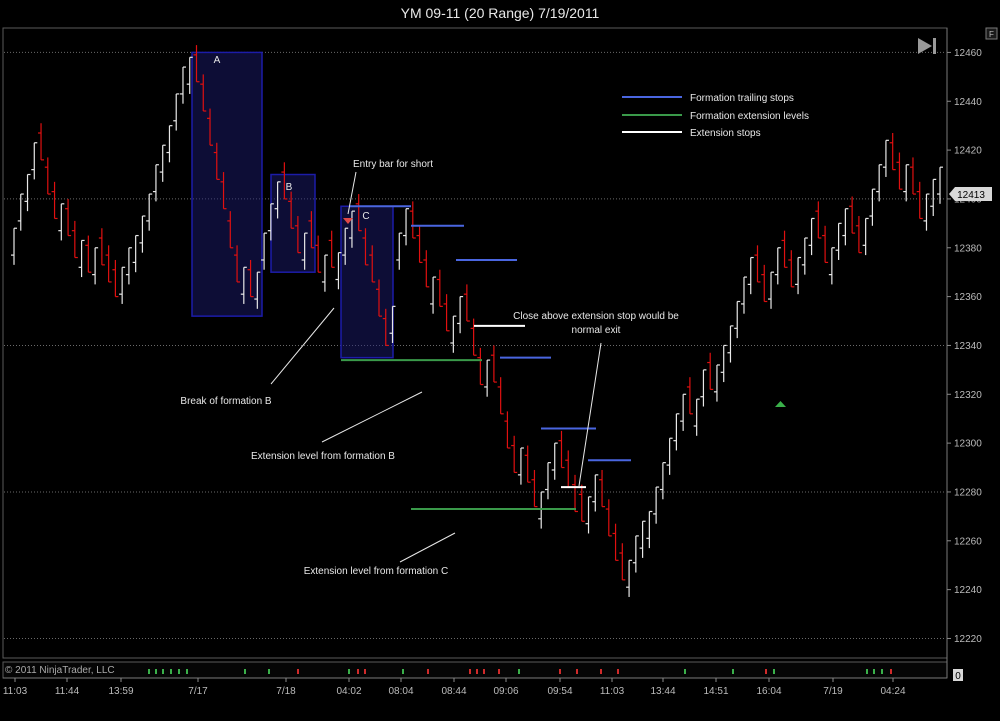 The width and height of the screenshot is (1000, 721). Describe the element at coordinates (427, 547) in the screenshot. I see `ext-c-pointer-line` at that location.